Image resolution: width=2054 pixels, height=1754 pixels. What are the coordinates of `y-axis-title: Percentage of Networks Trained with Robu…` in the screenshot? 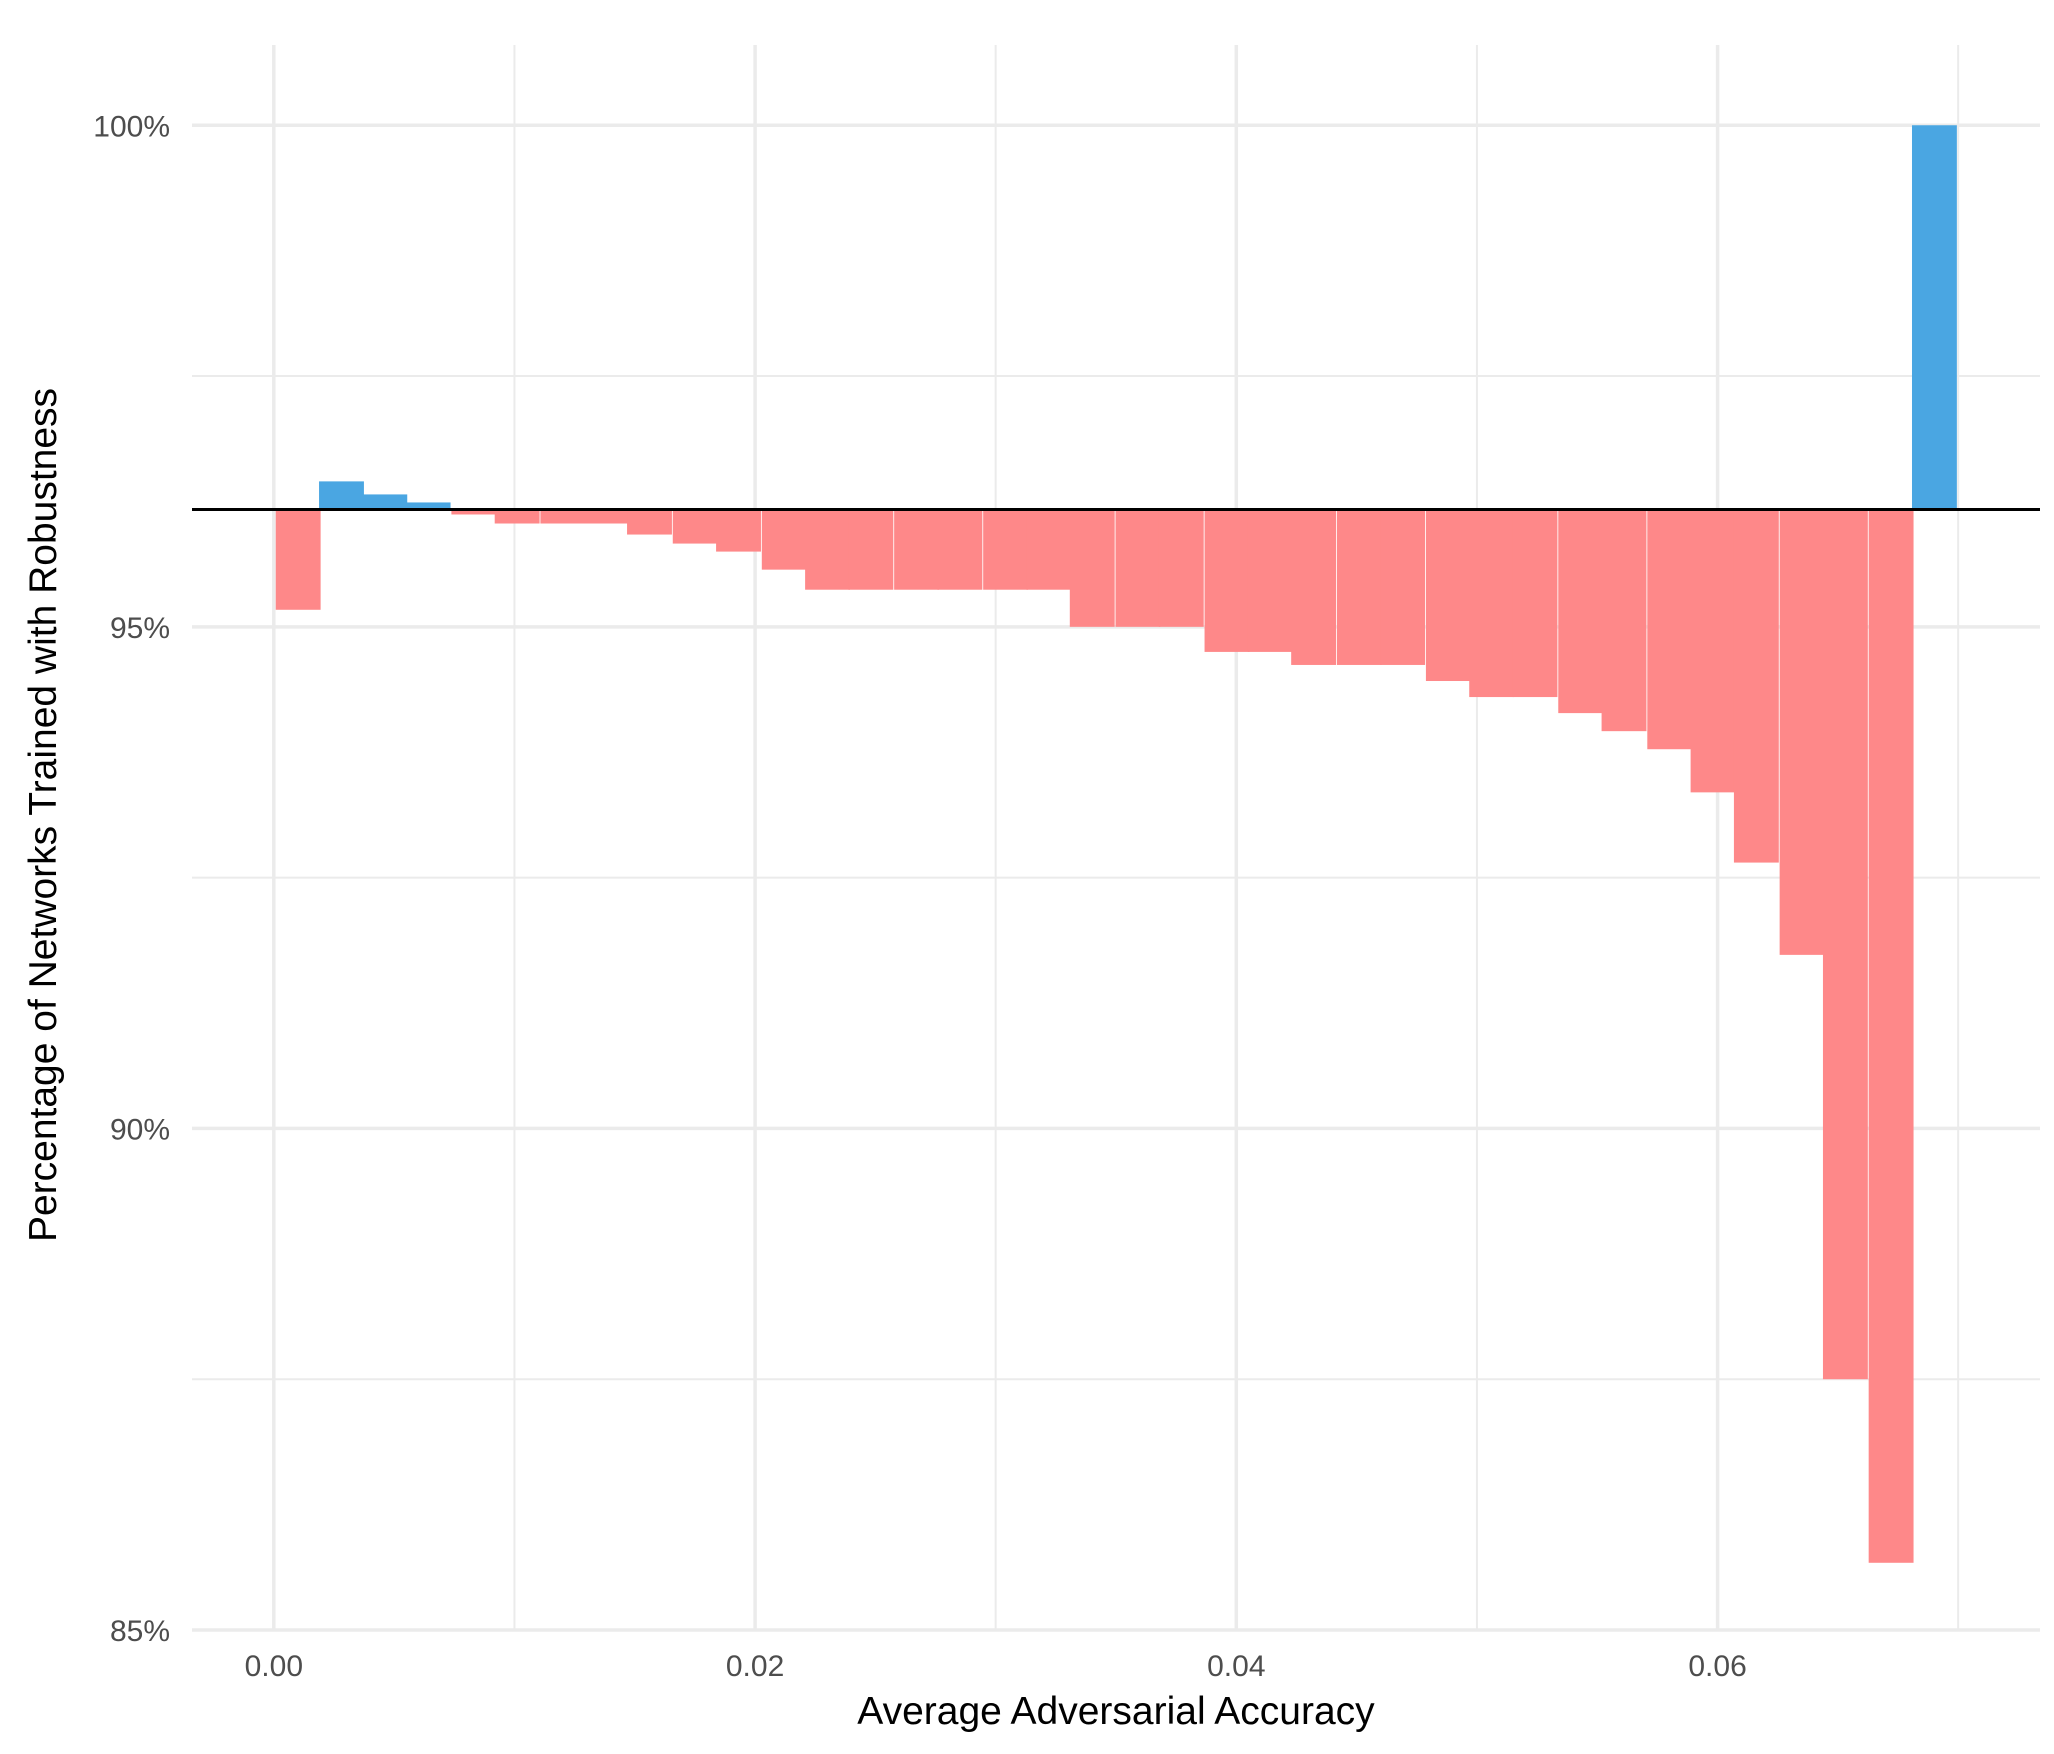 It's located at (43, 815).